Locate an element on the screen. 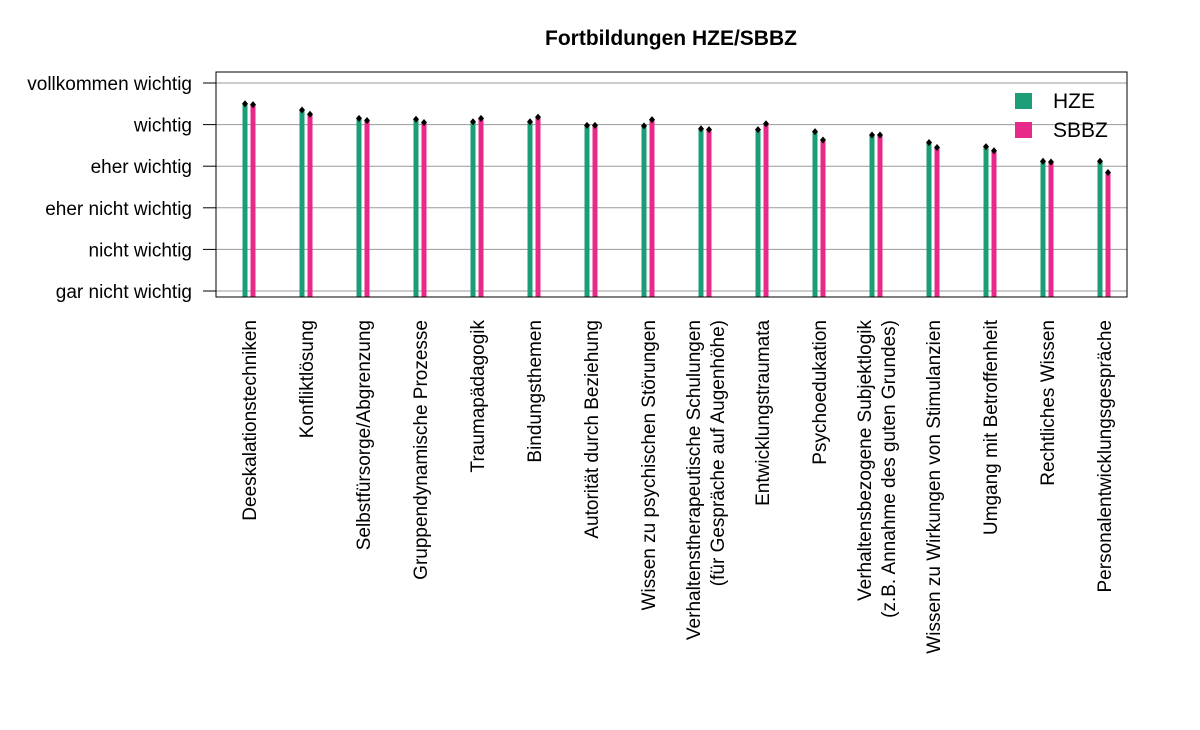 This screenshot has height=730, width=1200. chart-title: Fortbildungen HZE/SBBZ is located at coordinates (671, 38).